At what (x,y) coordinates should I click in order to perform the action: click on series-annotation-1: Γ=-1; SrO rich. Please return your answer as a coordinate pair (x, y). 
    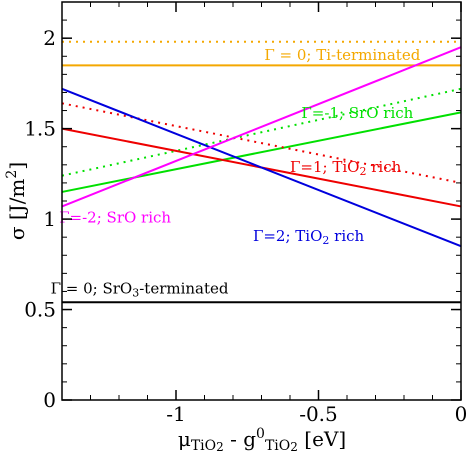
    Looking at the image, I should click on (357, 113).